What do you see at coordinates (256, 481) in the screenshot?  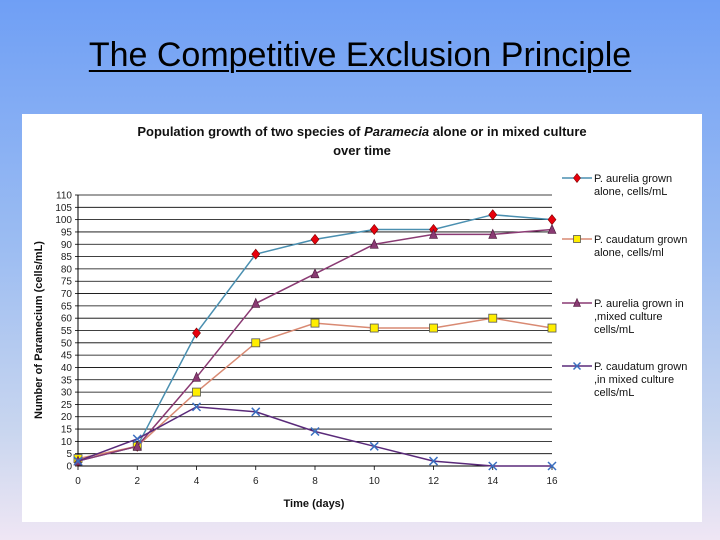 I see `x-tick-label: 6` at bounding box center [256, 481].